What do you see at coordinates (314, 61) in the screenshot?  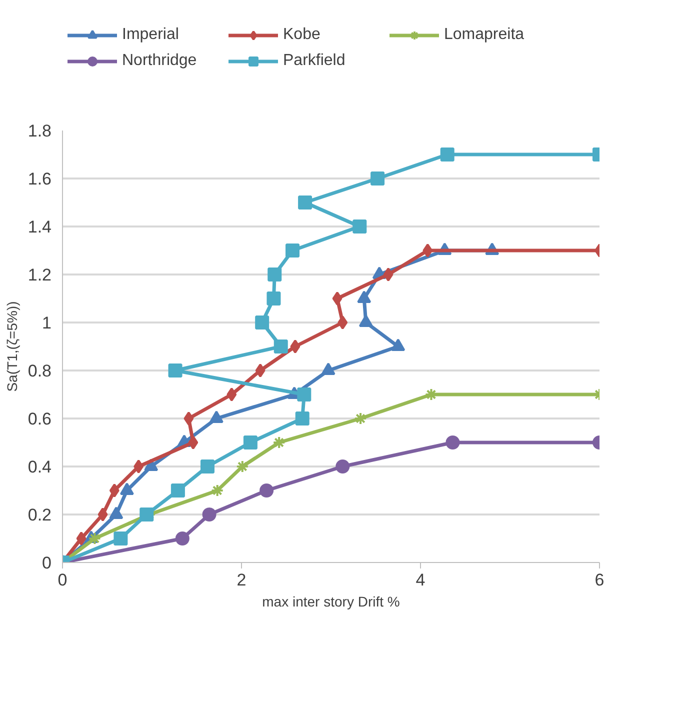 I see `legend-label: Parkfield` at bounding box center [314, 61].